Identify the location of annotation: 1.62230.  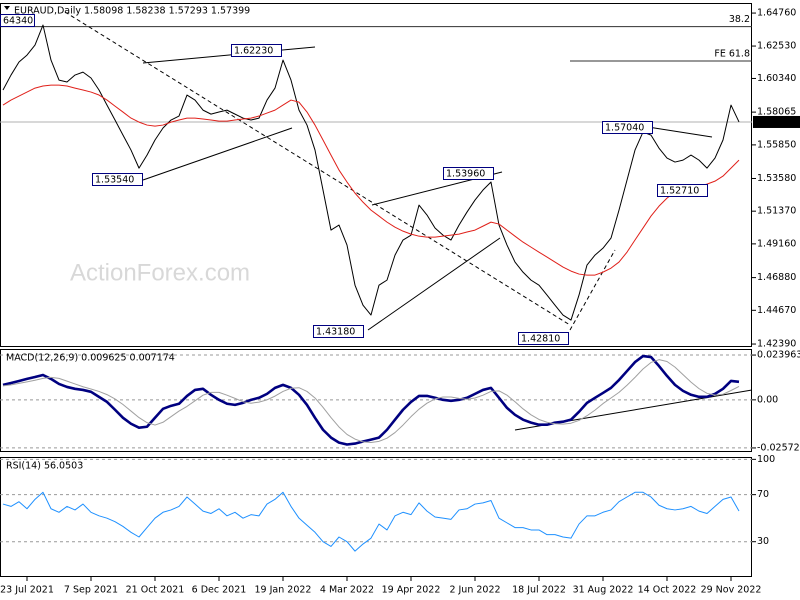
(253, 51).